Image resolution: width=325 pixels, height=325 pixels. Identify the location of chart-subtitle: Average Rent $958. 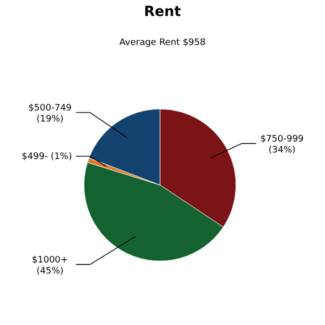
(162, 43).